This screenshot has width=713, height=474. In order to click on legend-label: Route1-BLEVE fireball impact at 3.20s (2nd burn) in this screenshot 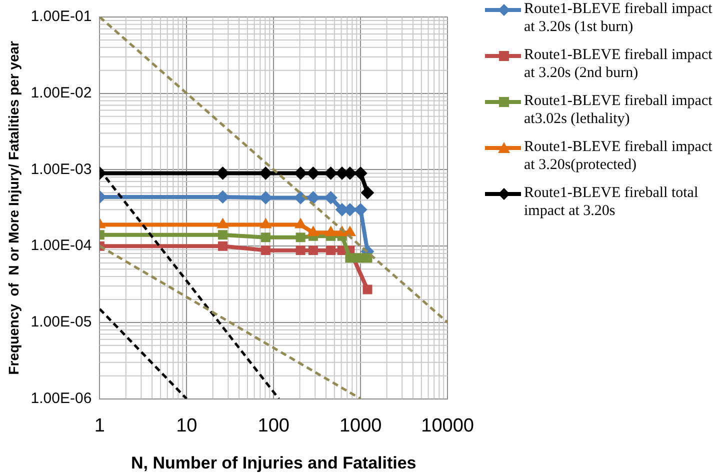, I will do `click(618, 64)`.